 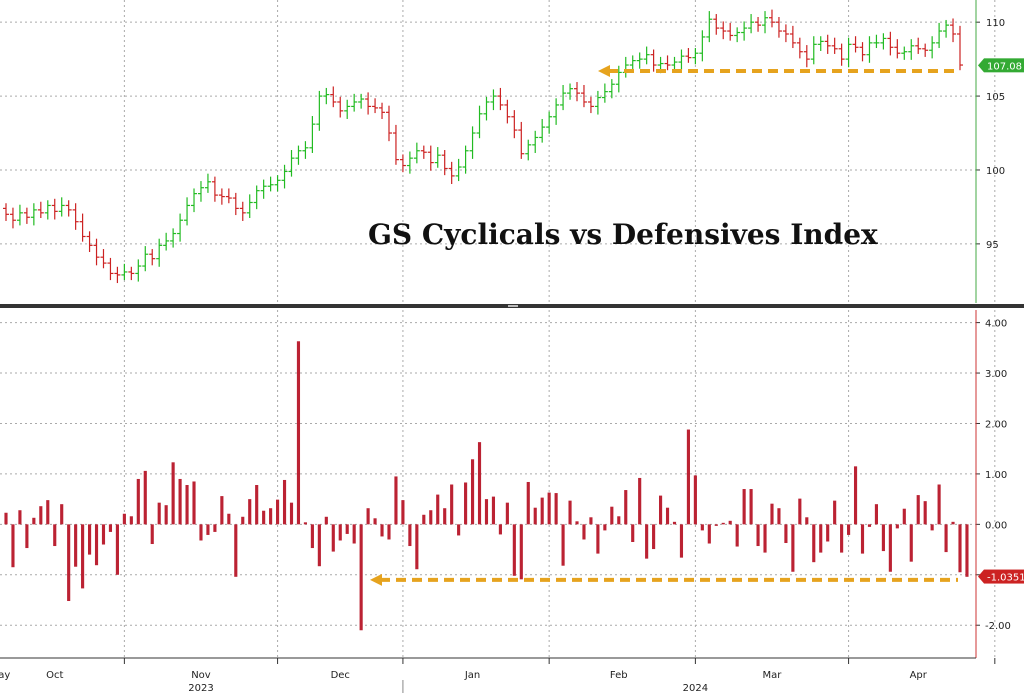 What do you see at coordinates (619, 675) in the screenshot?
I see `month-label-feb: Feb` at bounding box center [619, 675].